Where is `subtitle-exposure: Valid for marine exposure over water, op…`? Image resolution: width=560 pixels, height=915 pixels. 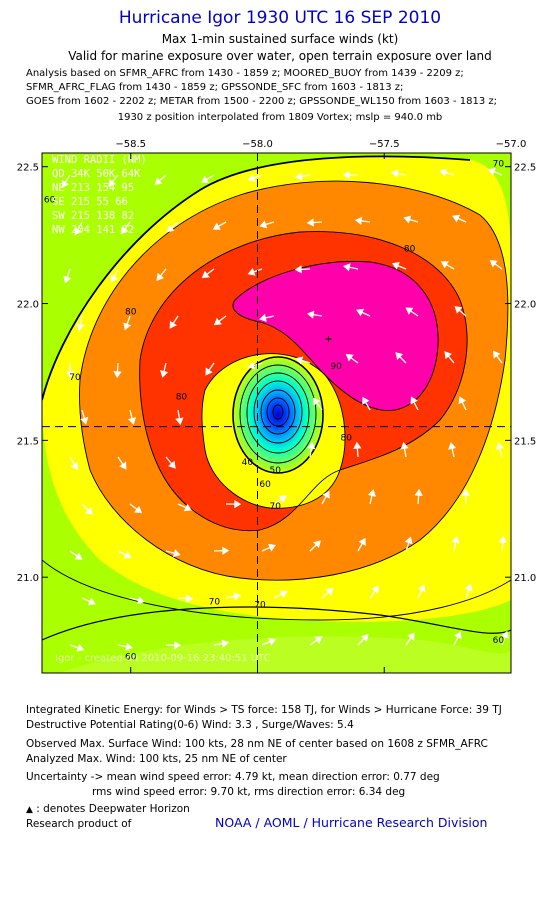 subtitle-exposure: Valid for marine exposure over water, op… is located at coordinates (280, 56).